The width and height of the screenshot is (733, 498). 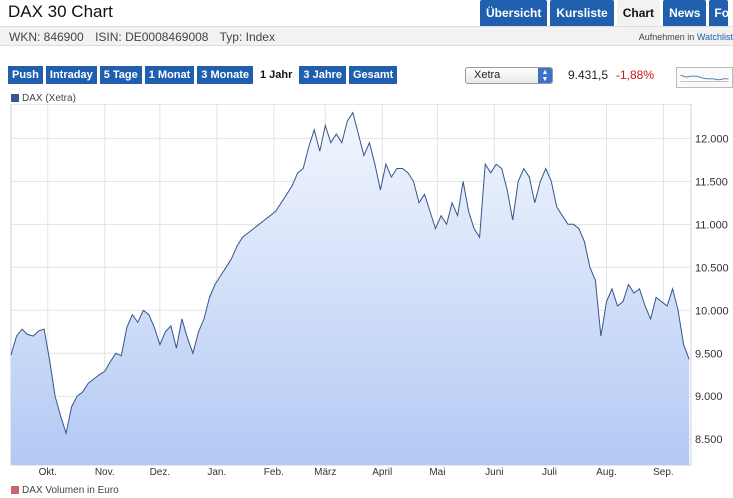 What do you see at coordinates (709, 354) in the screenshot?
I see `y-tick-label: 9.500` at bounding box center [709, 354].